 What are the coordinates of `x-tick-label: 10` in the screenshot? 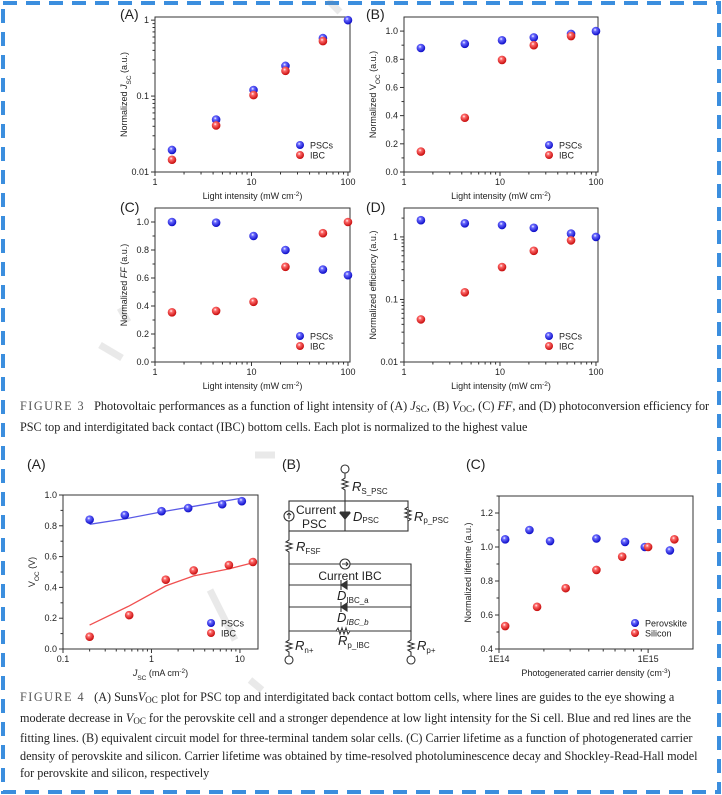 It's located at (251, 372).